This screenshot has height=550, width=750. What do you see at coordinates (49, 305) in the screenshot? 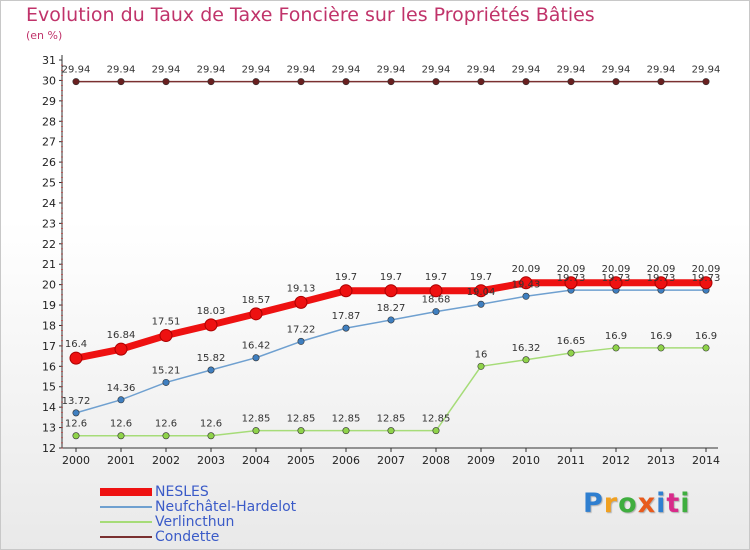
I see `y-tick-label: 19` at bounding box center [49, 305].